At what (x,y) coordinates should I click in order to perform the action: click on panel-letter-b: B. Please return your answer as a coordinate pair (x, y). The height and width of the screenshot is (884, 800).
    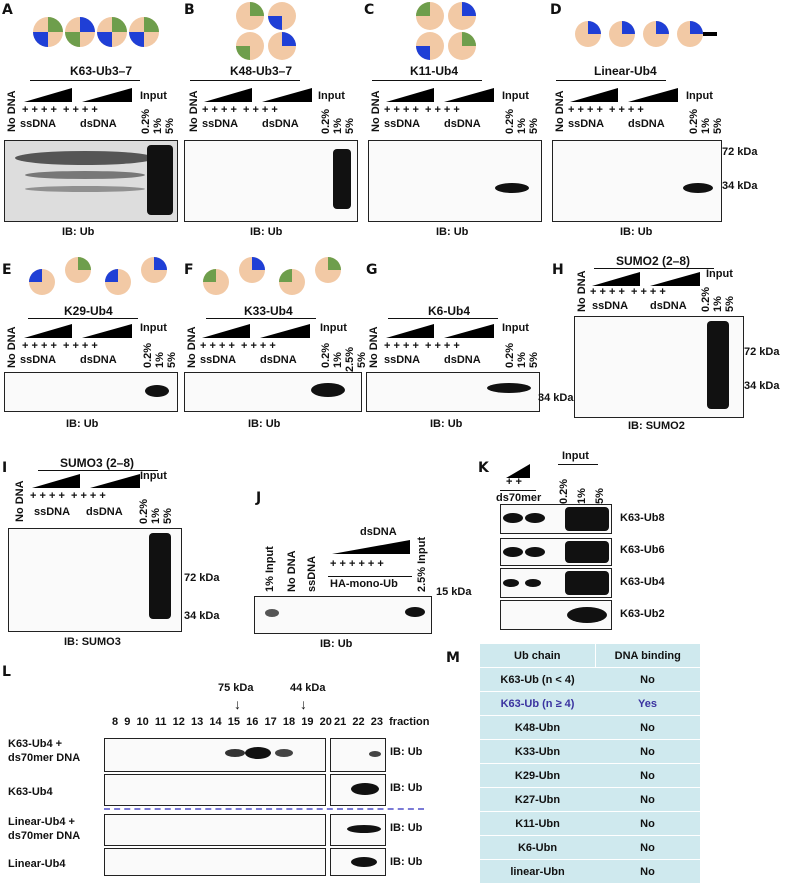
    Looking at the image, I should click on (189, 10).